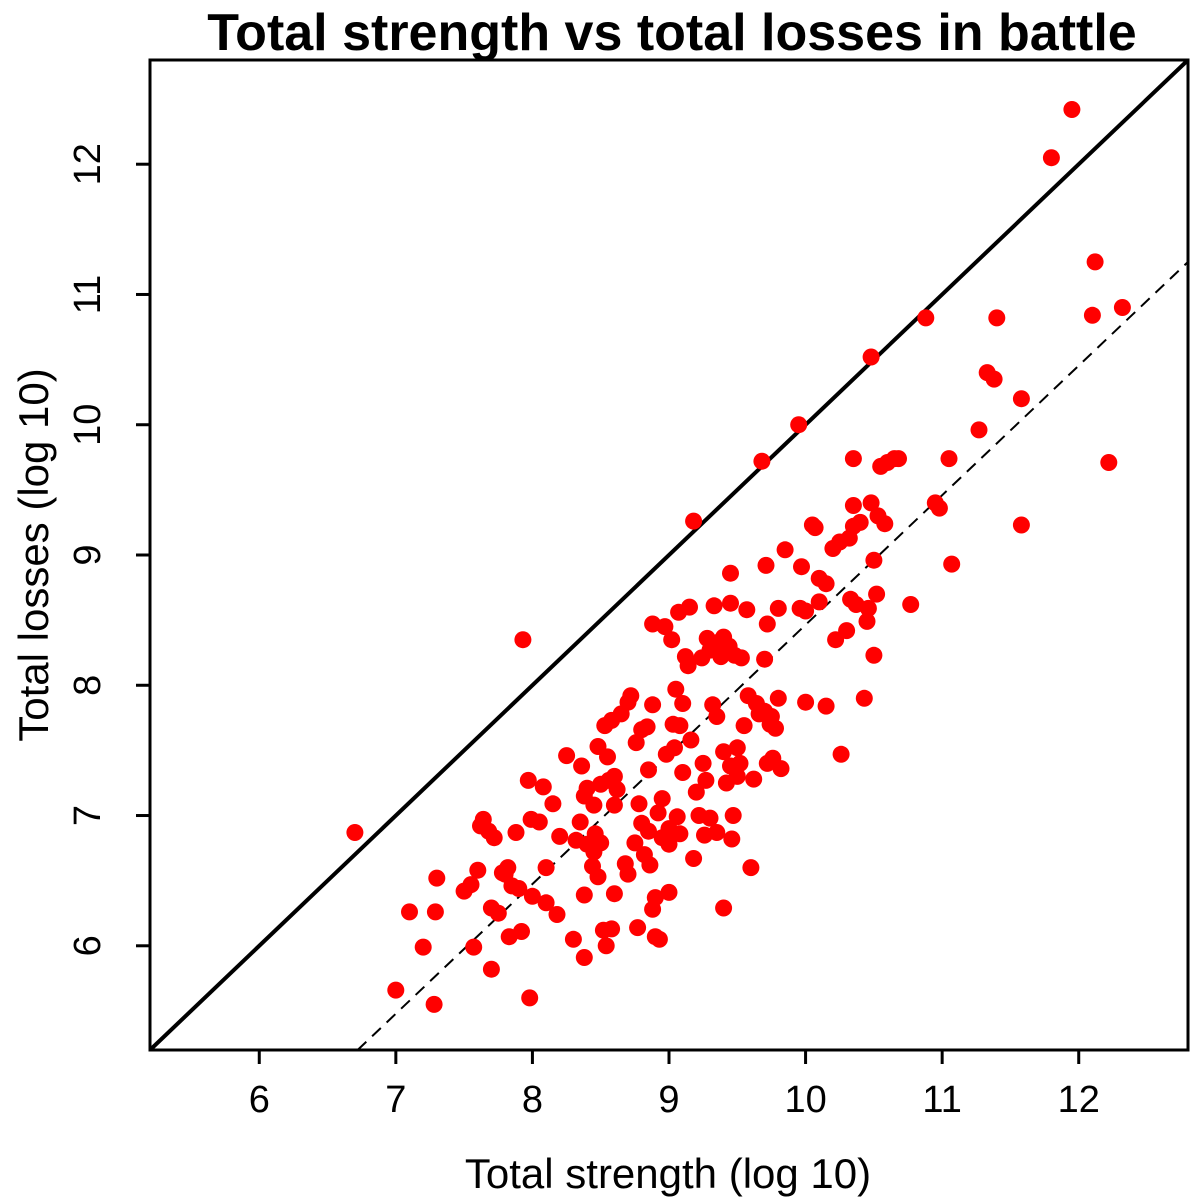  What do you see at coordinates (88, 164) in the screenshot?
I see `y-tick-label: 12` at bounding box center [88, 164].